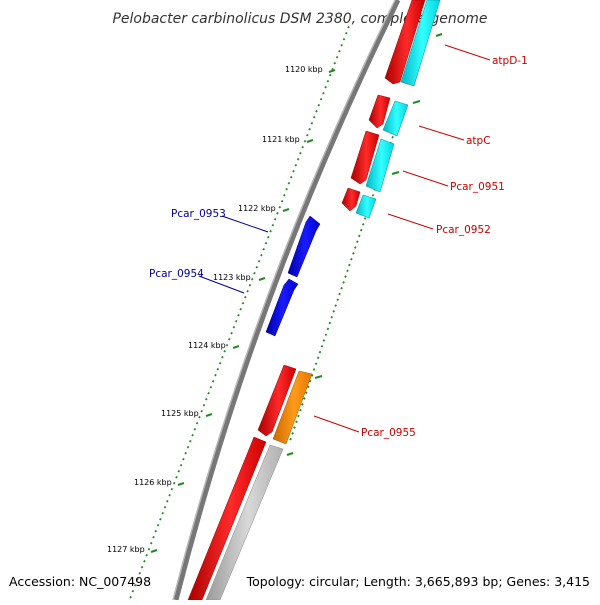 This screenshot has width=600, height=605. What do you see at coordinates (153, 482) in the screenshot?
I see `scale-label-1126: 1126 kbp` at bounding box center [153, 482].